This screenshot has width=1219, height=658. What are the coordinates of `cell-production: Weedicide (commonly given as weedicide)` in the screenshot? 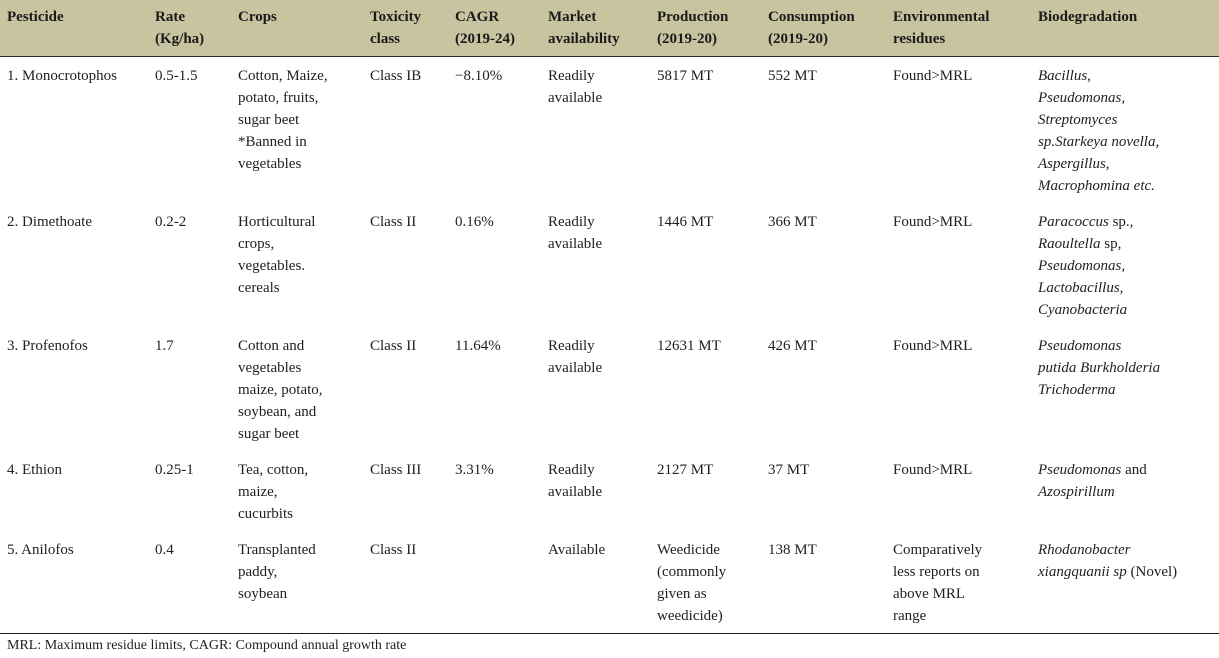 It's located at (692, 583).